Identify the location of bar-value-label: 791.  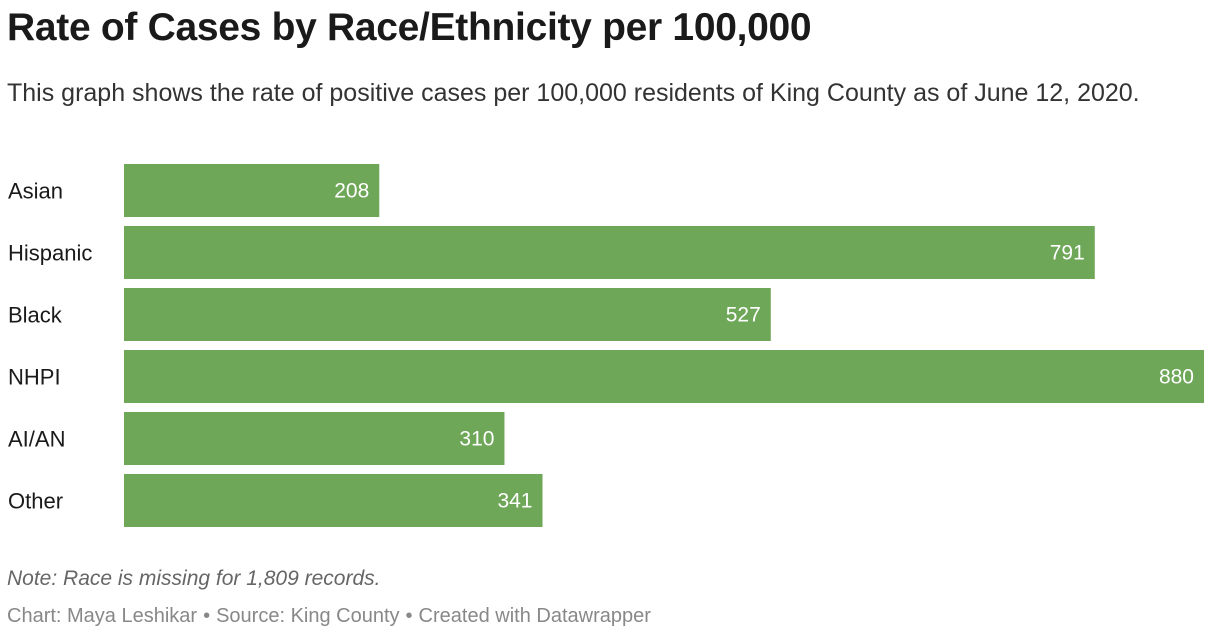
(1067, 253).